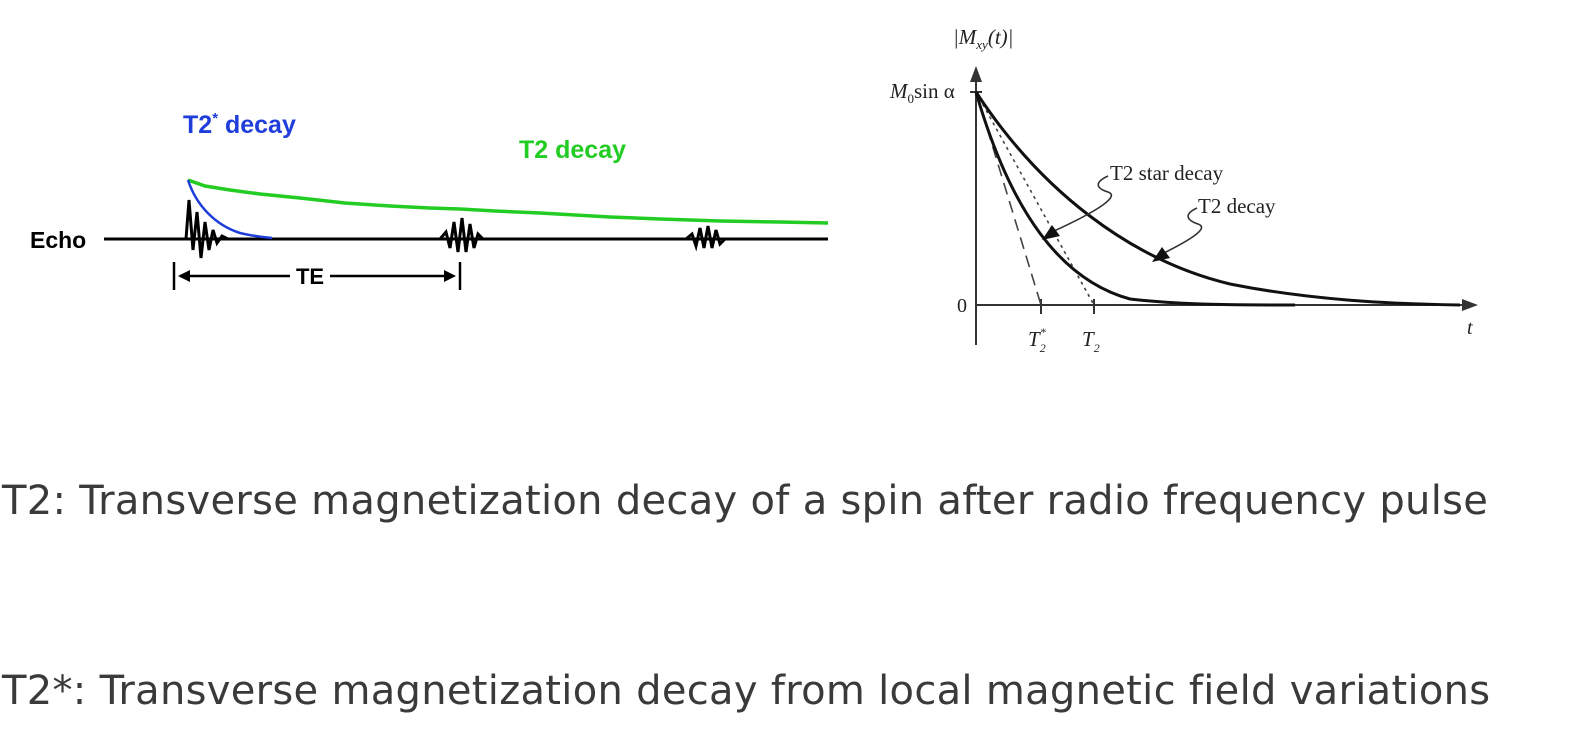 The image size is (1595, 732). Describe the element at coordinates (310, 276) in the screenshot. I see `te-label: TE` at that location.